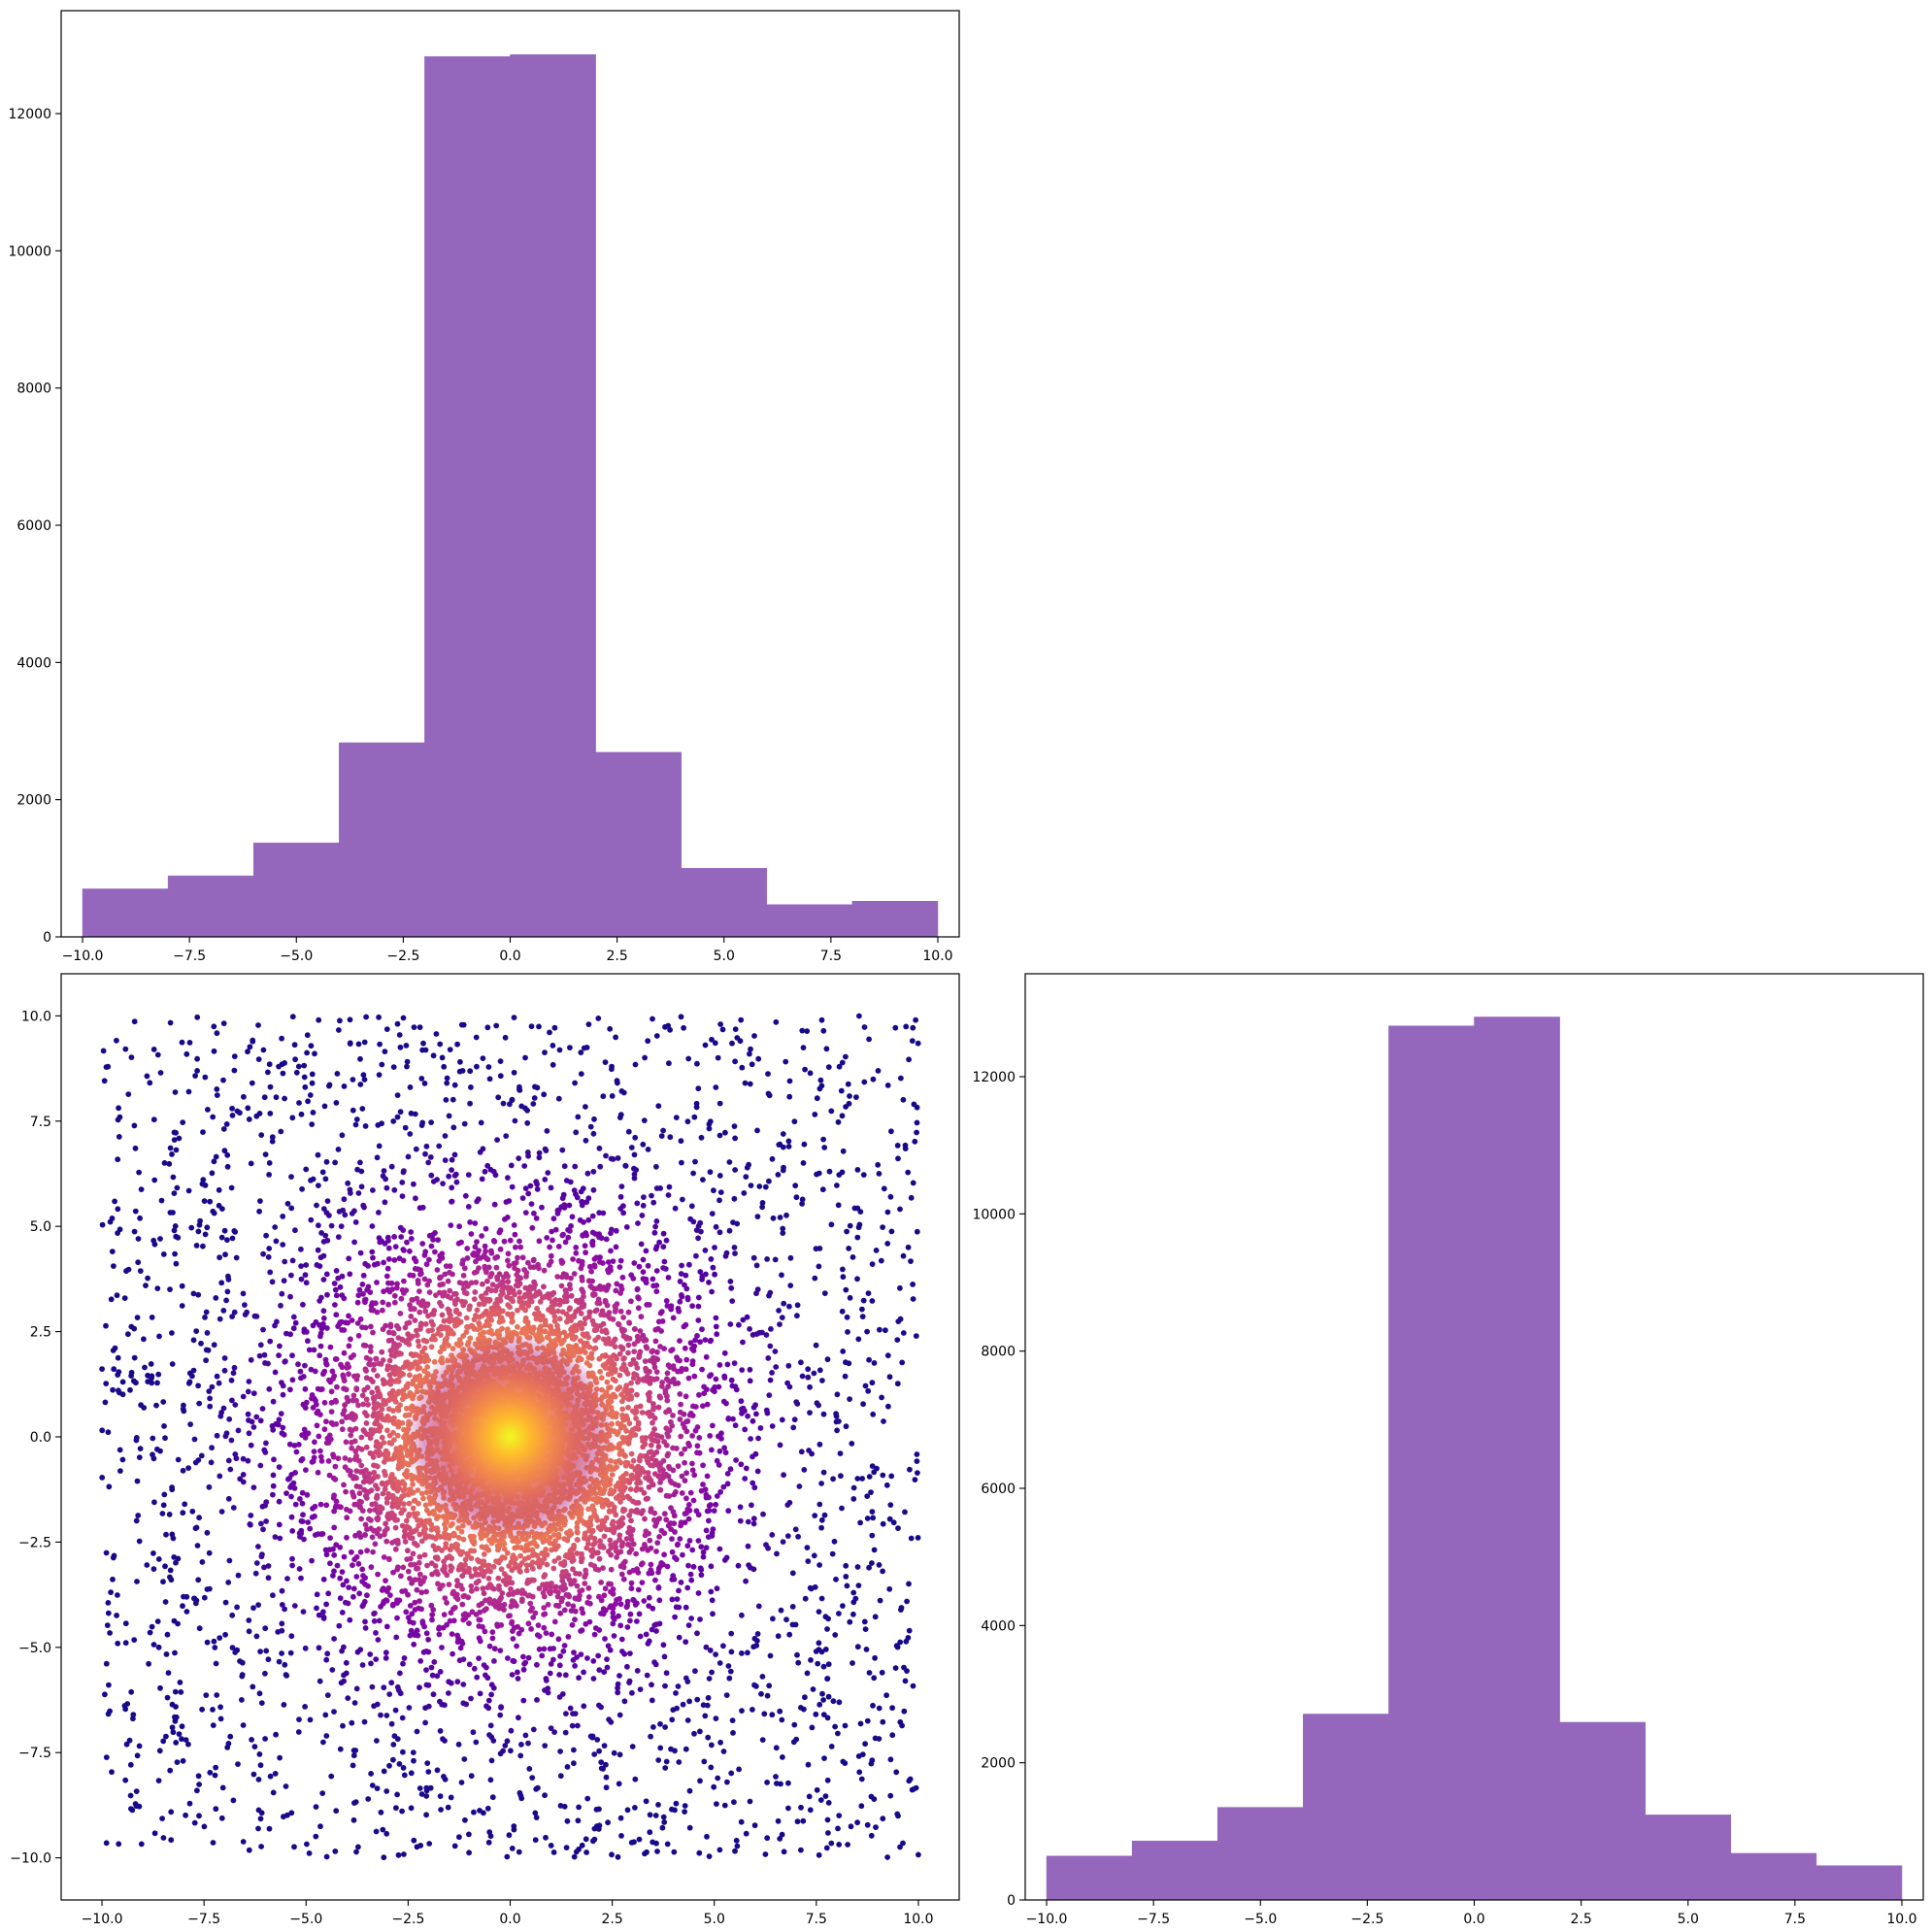 Image resolution: width=1932 pixels, height=1932 pixels. What do you see at coordinates (724, 903) in the screenshot?
I see `hist-top-bar` at bounding box center [724, 903].